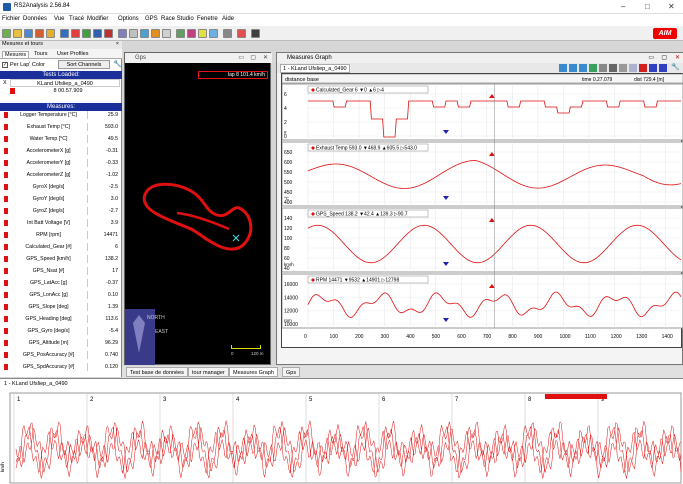  What do you see at coordinates (128, 19) in the screenshot?
I see `menu-options: Options` at bounding box center [128, 19].